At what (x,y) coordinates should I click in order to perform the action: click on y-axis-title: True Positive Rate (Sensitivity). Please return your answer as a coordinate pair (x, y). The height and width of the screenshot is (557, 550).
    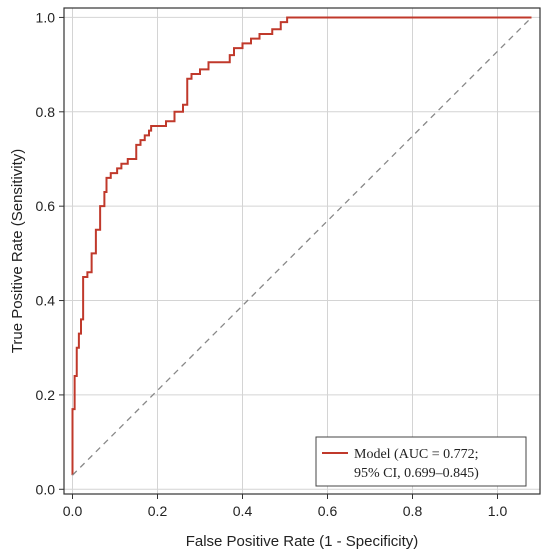
    Looking at the image, I should click on (17, 251).